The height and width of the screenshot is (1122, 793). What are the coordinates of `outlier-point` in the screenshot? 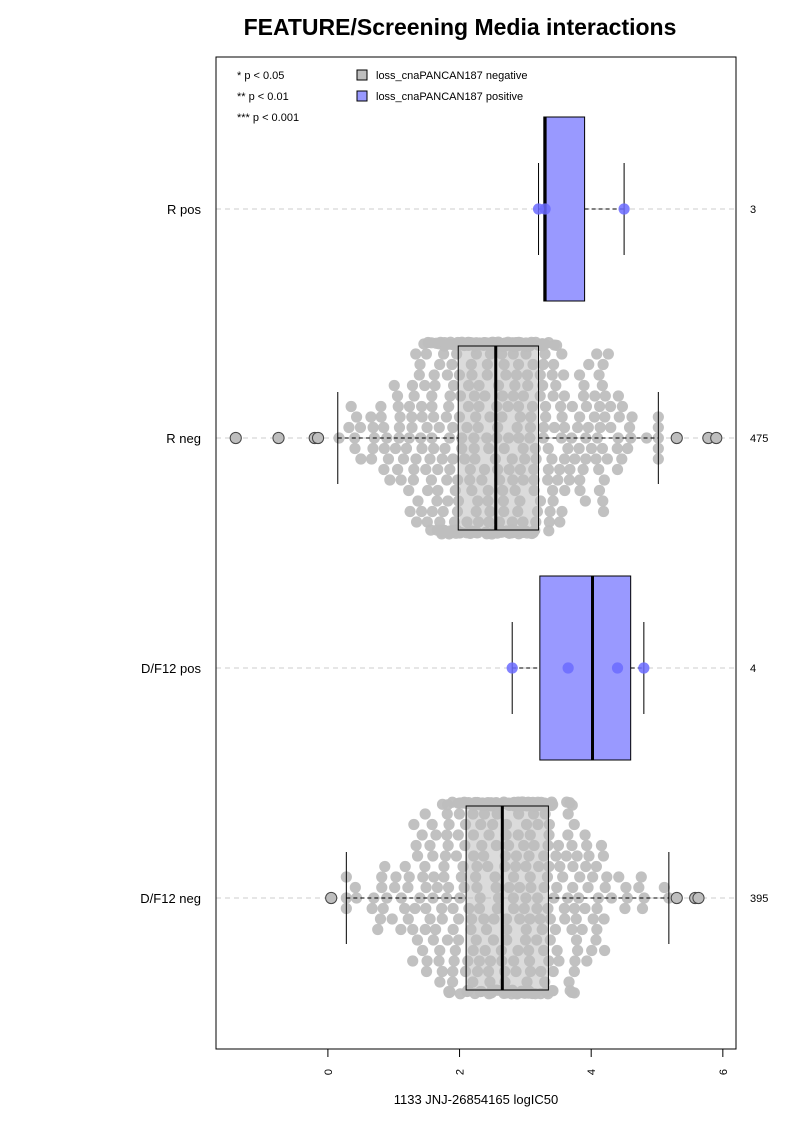 It's located at (331, 898).